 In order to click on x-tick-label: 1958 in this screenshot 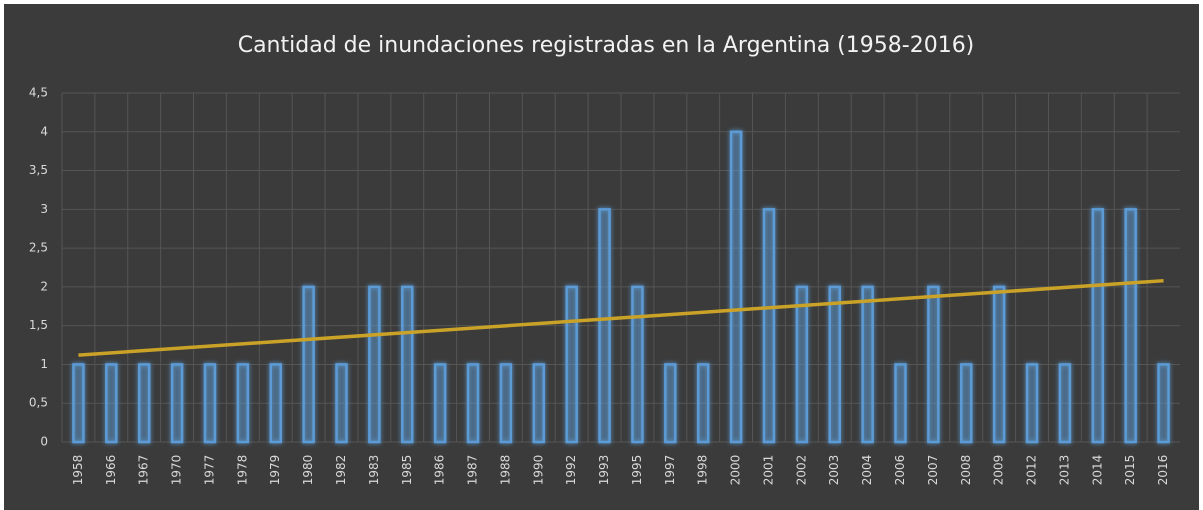, I will do `click(78, 470)`.